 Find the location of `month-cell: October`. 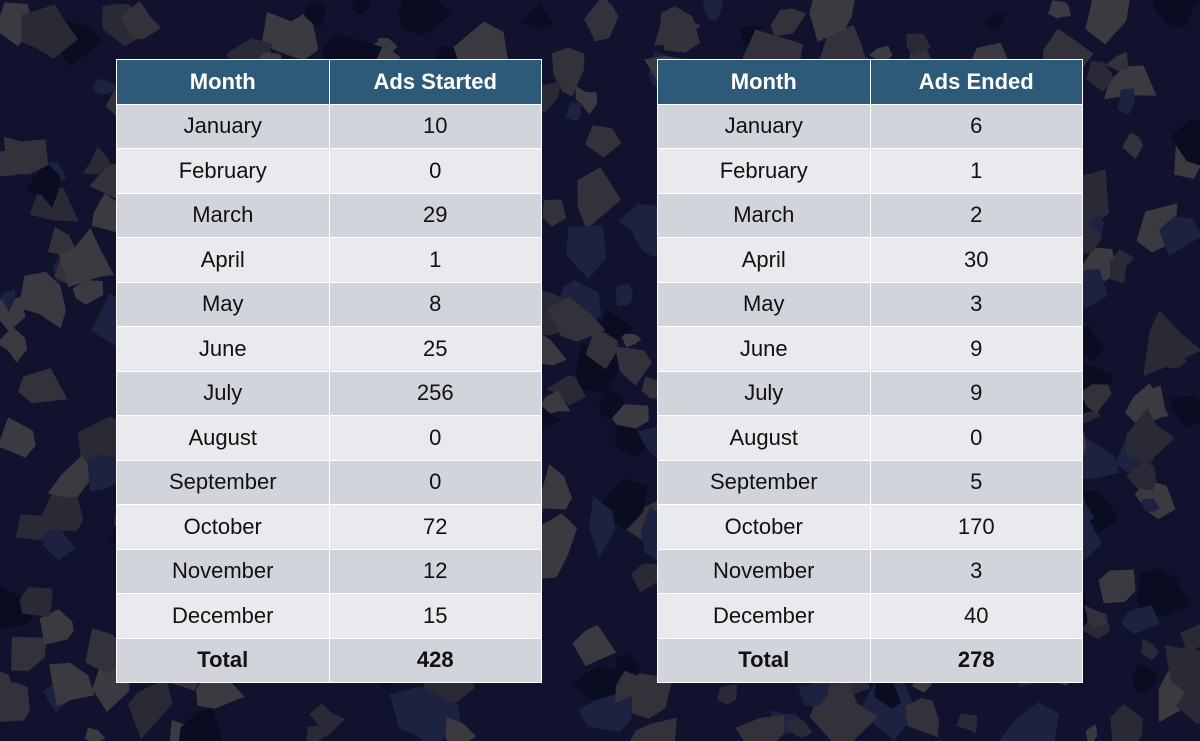

month-cell: October is located at coordinates (764, 527).